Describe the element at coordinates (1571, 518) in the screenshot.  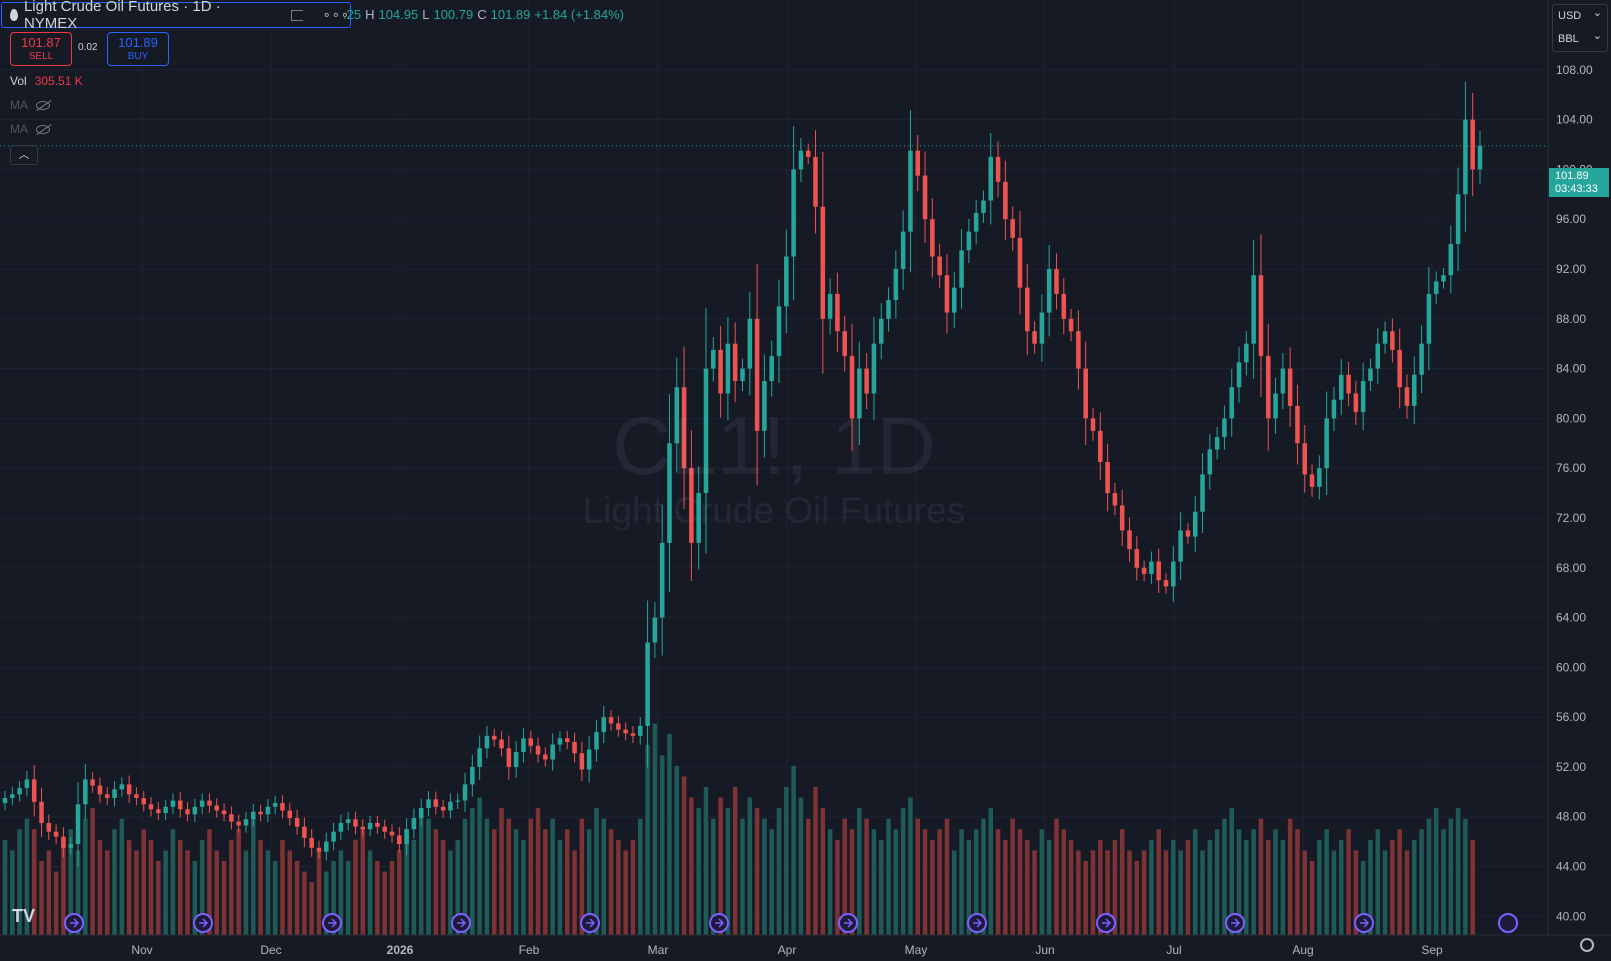
I see `y-tick-label: 72.00` at that location.